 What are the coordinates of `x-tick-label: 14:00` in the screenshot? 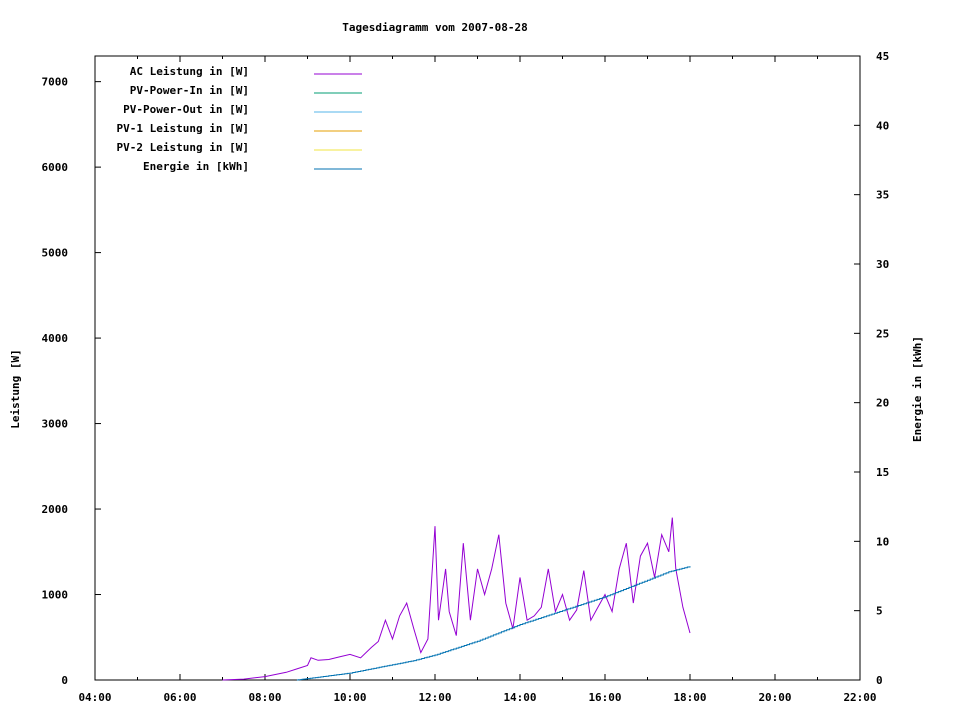 It's located at (519, 697).